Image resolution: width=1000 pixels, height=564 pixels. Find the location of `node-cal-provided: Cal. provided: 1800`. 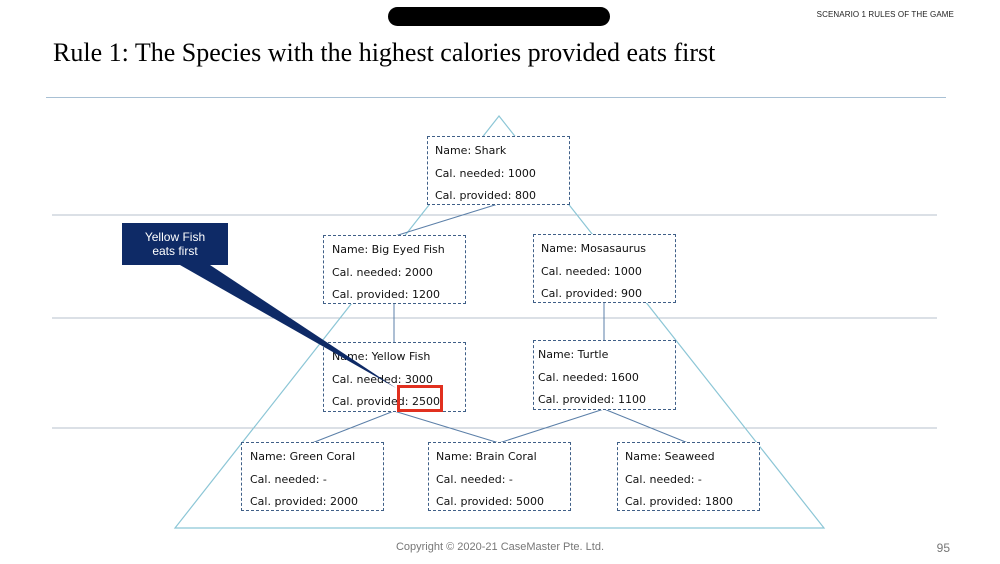

node-cal-provided: Cal. provided: 1800 is located at coordinates (679, 501).